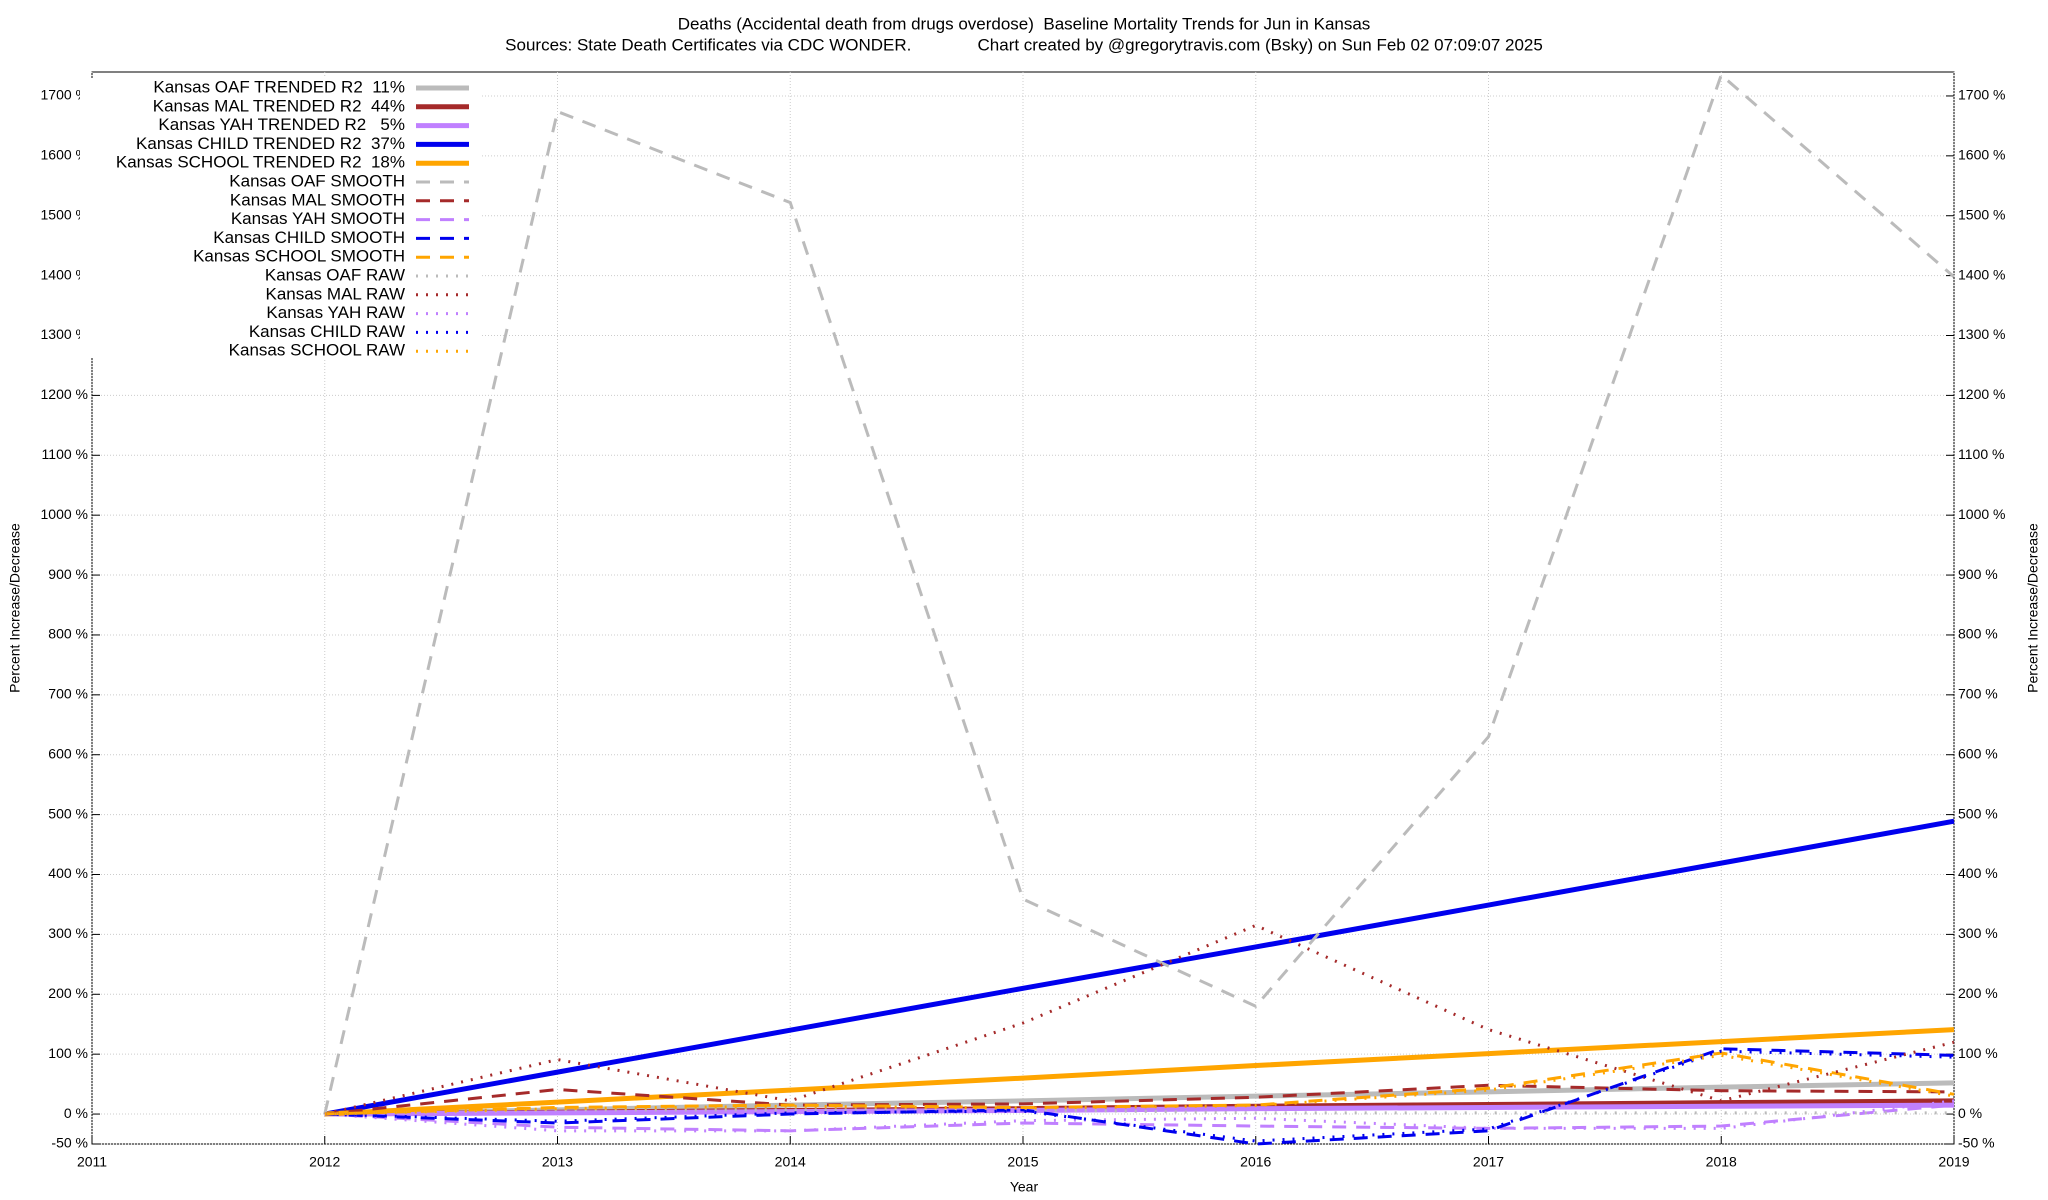 The image size is (2048, 1200). What do you see at coordinates (1981, 334) in the screenshot?
I see `y2-tick-label: 1300 %` at bounding box center [1981, 334].